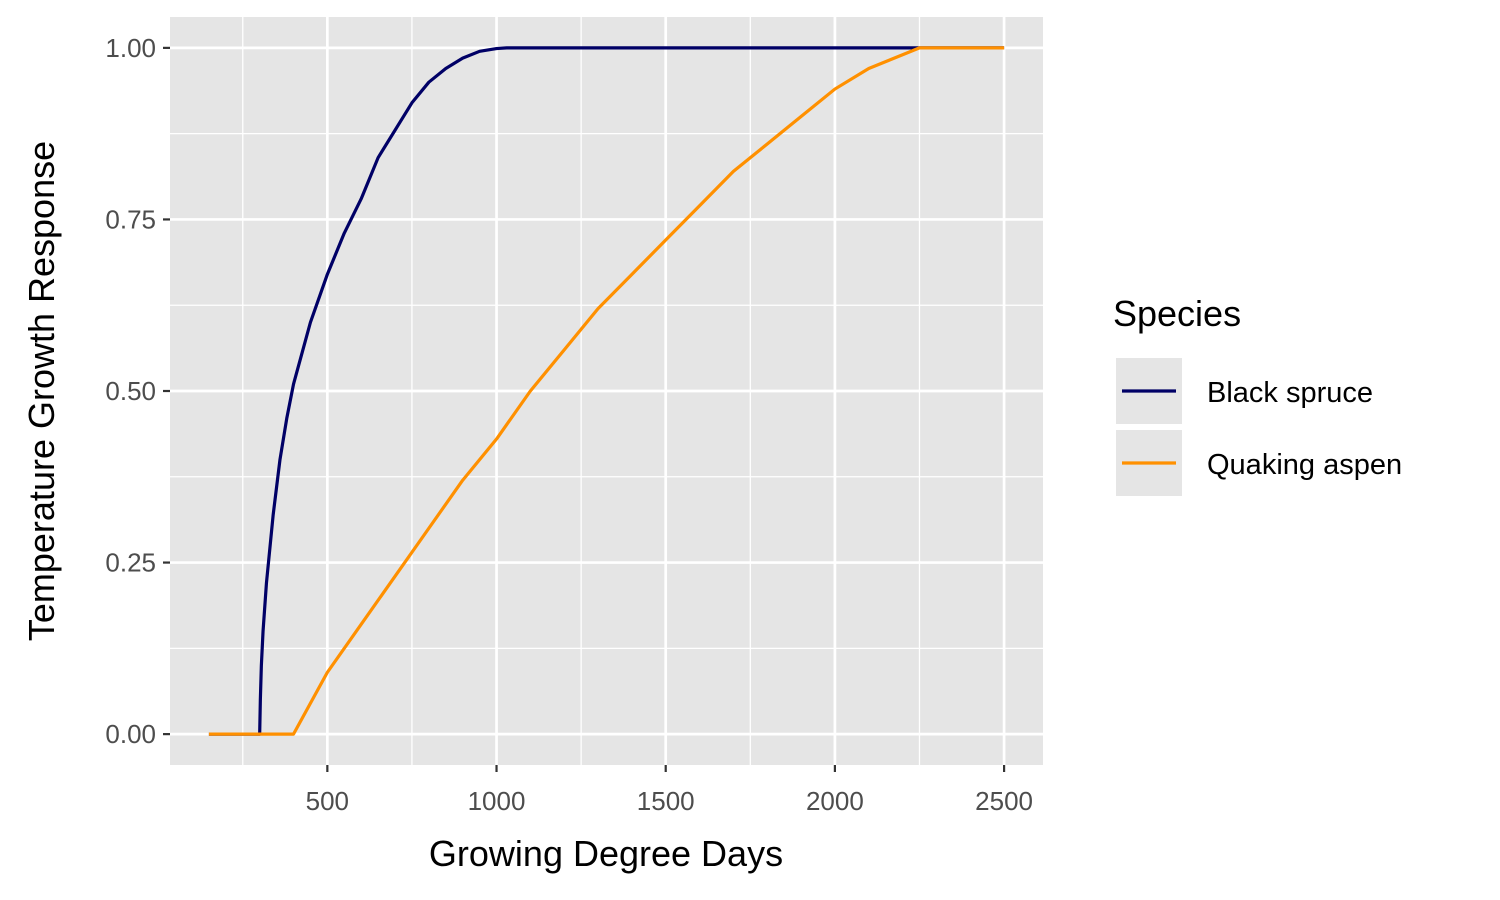 Image resolution: width=1500 pixels, height=900 pixels. I want to click on legend-label-black-spruce: Black spruce, so click(1290, 393).